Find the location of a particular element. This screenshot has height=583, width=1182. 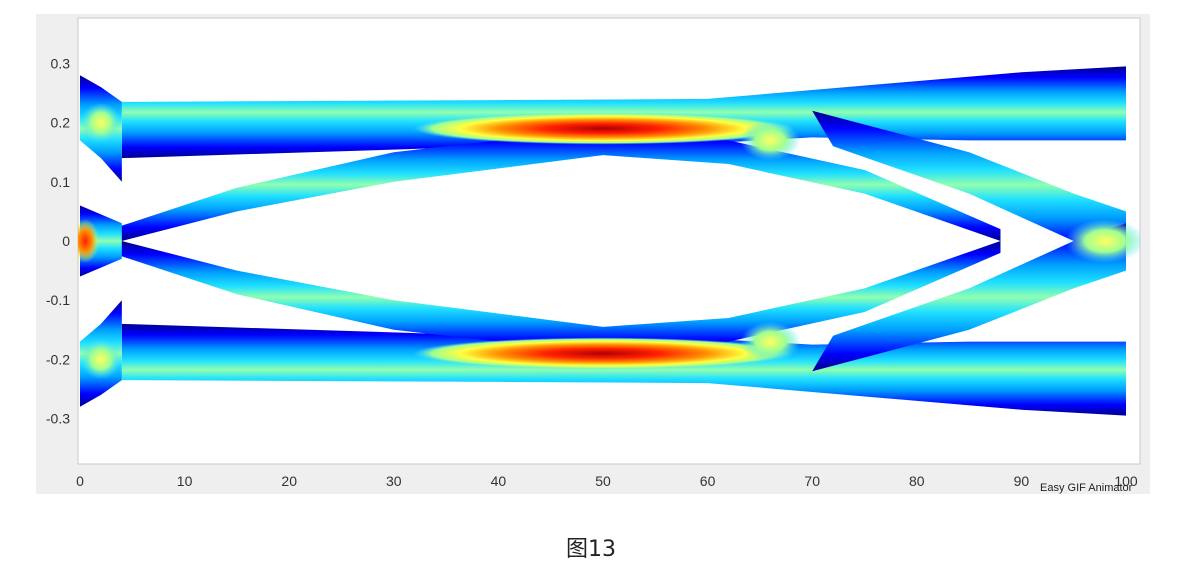

left-upper-warm is located at coordinates (100, 122).